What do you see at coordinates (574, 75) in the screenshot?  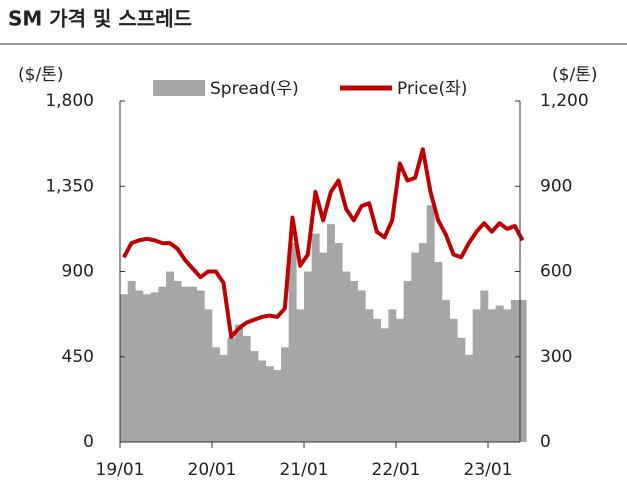 I see `y2-unit: ($/톤)` at bounding box center [574, 75].